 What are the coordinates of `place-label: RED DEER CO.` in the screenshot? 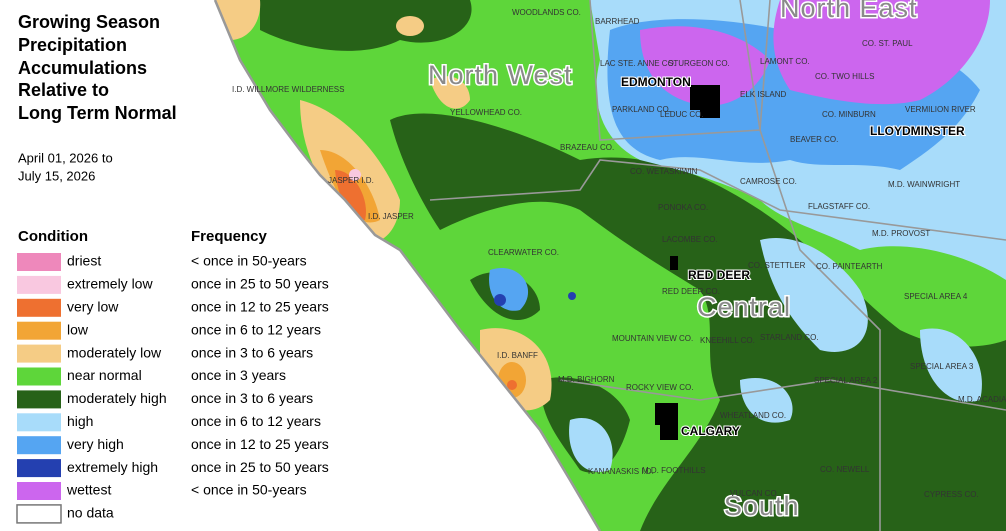 It's located at (691, 291).